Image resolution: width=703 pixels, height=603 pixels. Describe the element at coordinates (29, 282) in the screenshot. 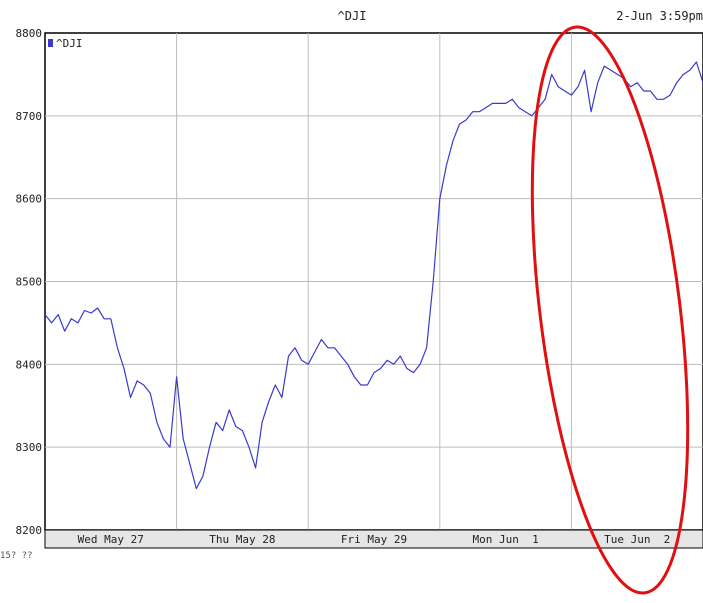

I see `y-tick-label: 8500` at that location.